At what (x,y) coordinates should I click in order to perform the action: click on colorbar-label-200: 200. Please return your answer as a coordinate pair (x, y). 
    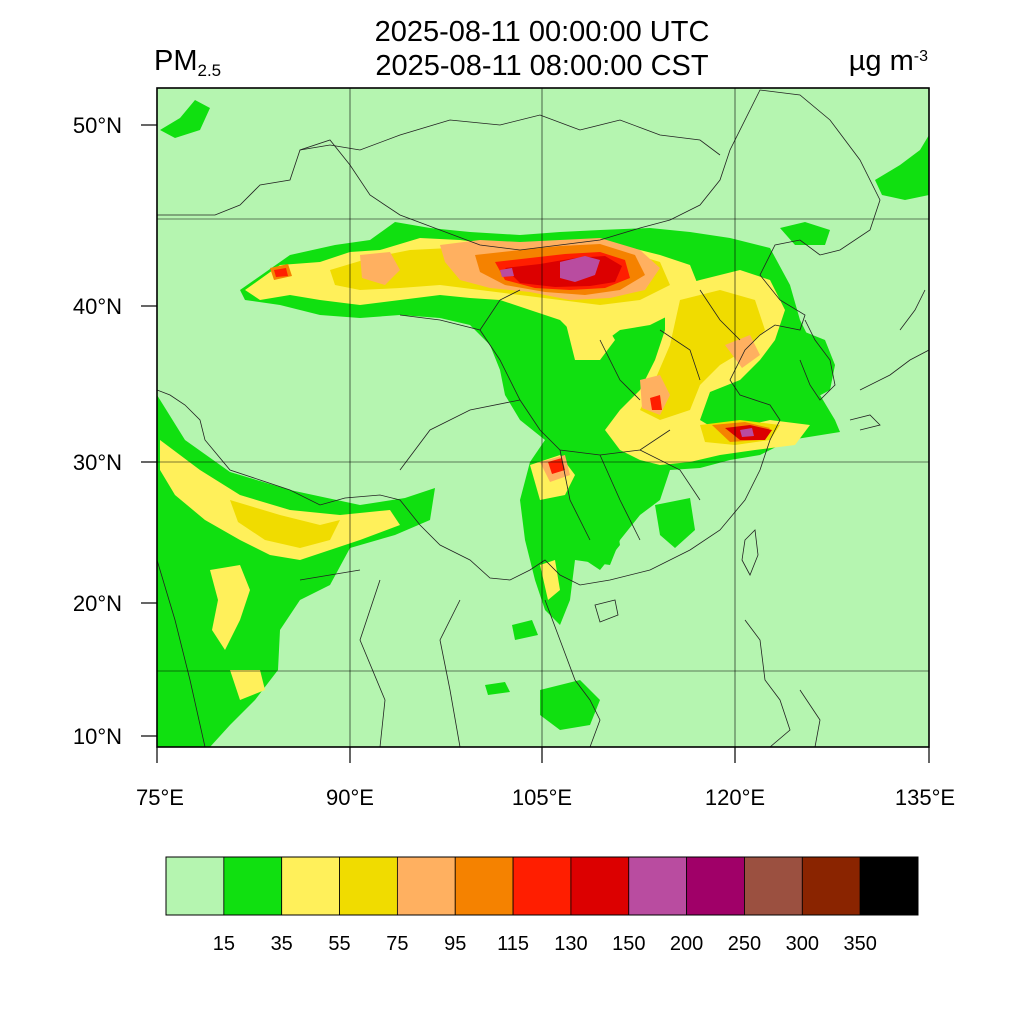
    Looking at the image, I should click on (686, 944).